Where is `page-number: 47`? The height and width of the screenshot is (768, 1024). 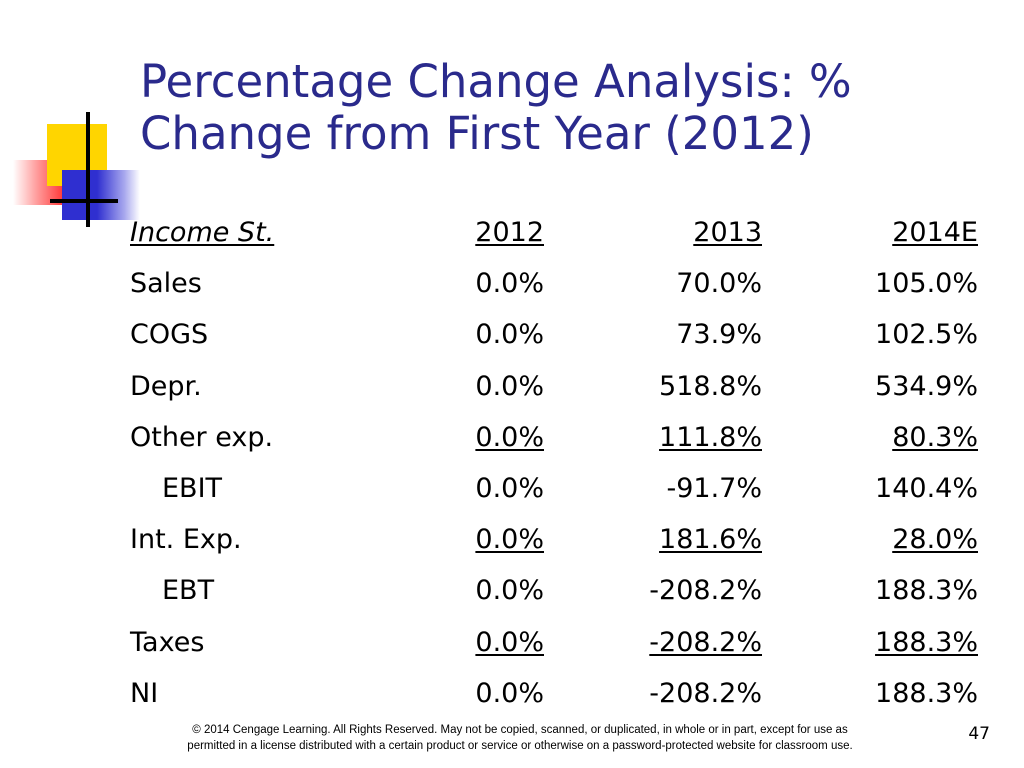
page-number: 47 is located at coordinates (979, 734).